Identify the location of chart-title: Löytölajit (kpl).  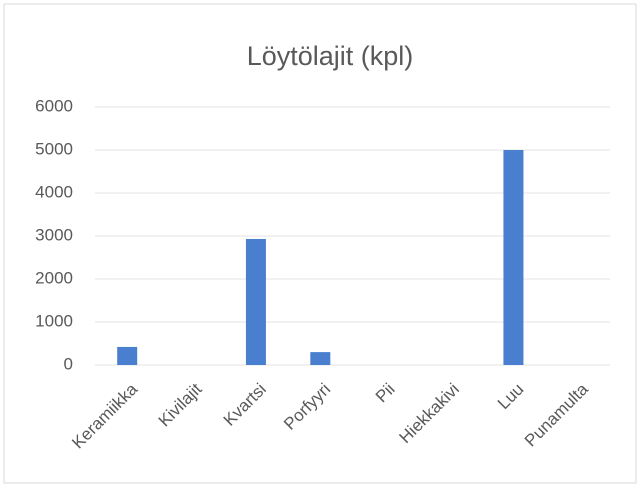
(330, 56).